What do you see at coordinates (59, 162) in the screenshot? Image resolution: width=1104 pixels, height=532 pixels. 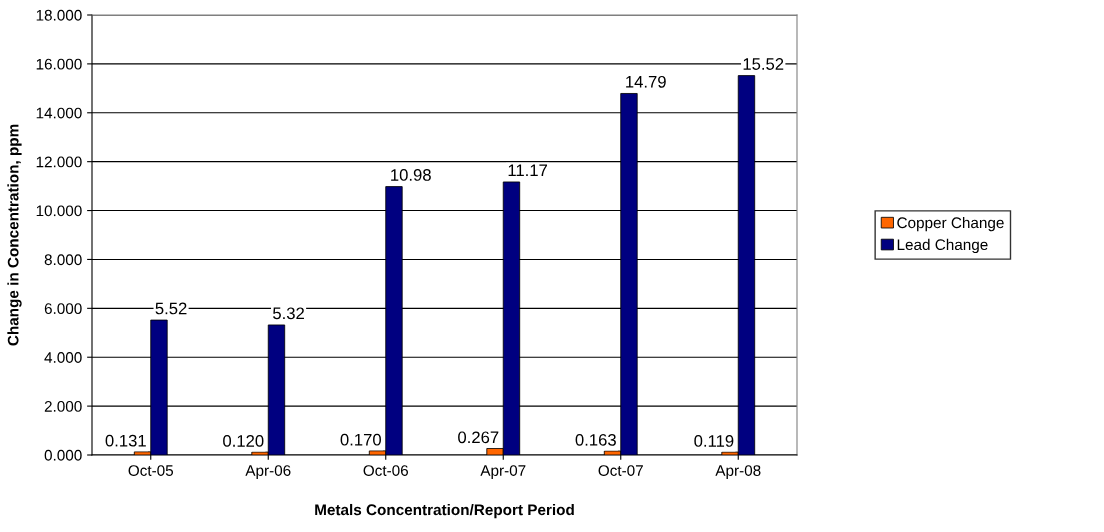 I see `y-tick-label: 12.000` at bounding box center [59, 162].